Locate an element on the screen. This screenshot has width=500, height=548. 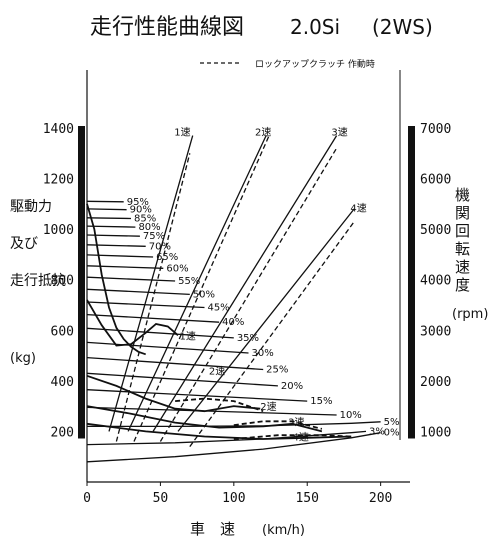
gear-label-rpm: 2速 is located at coordinates (263, 133).